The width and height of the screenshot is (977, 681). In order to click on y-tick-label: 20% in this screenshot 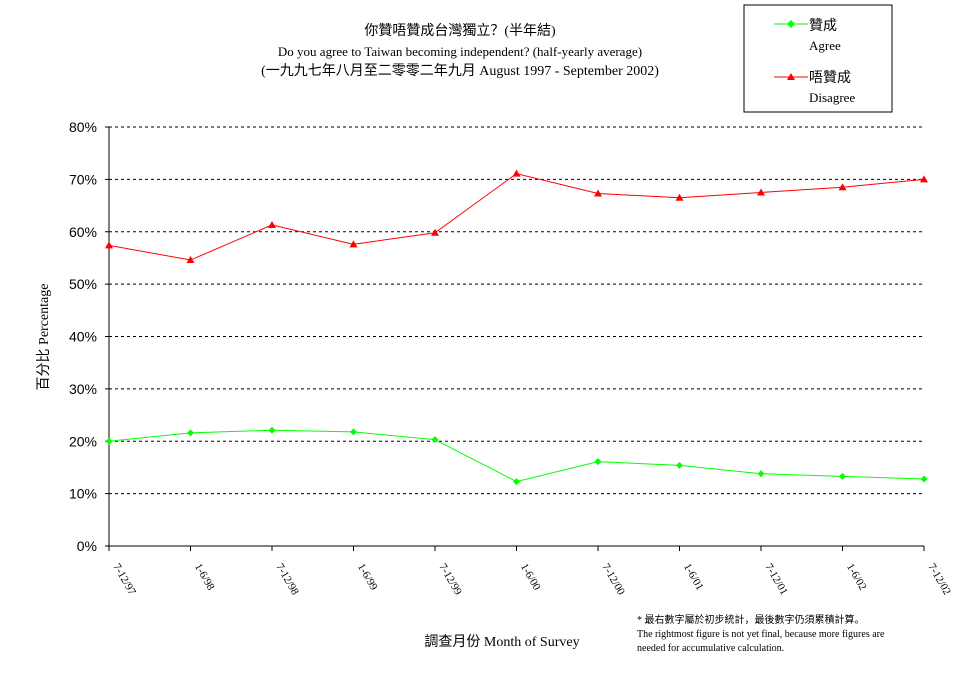, I will do `click(83, 441)`.